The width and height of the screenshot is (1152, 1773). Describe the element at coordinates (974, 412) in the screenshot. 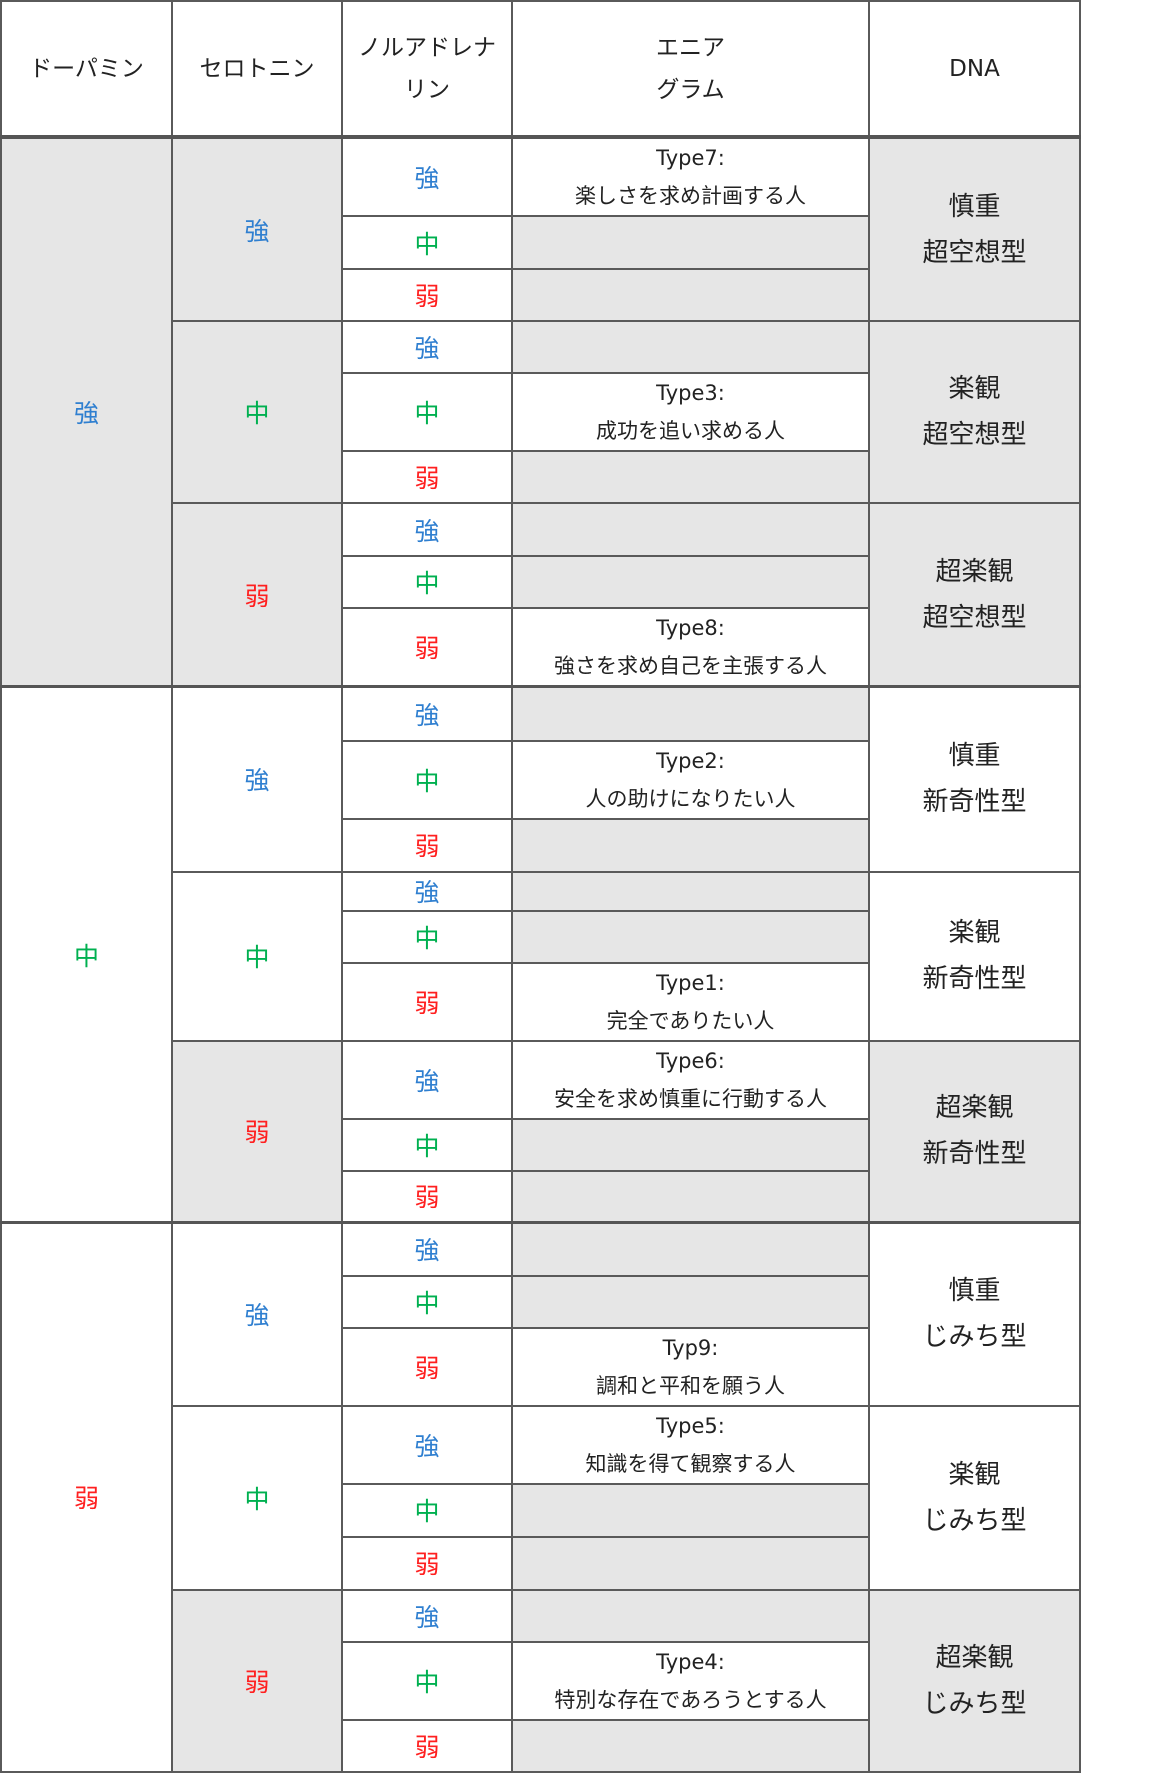

I see `dna-type-cell: 楽観 超空想型` at that location.